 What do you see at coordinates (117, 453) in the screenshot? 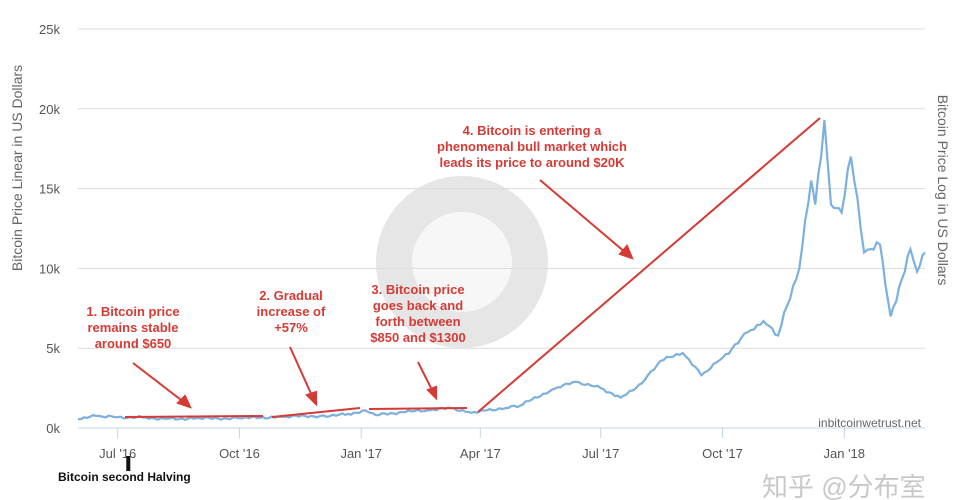
I see `x-tick-label: Jul '16` at bounding box center [117, 453].